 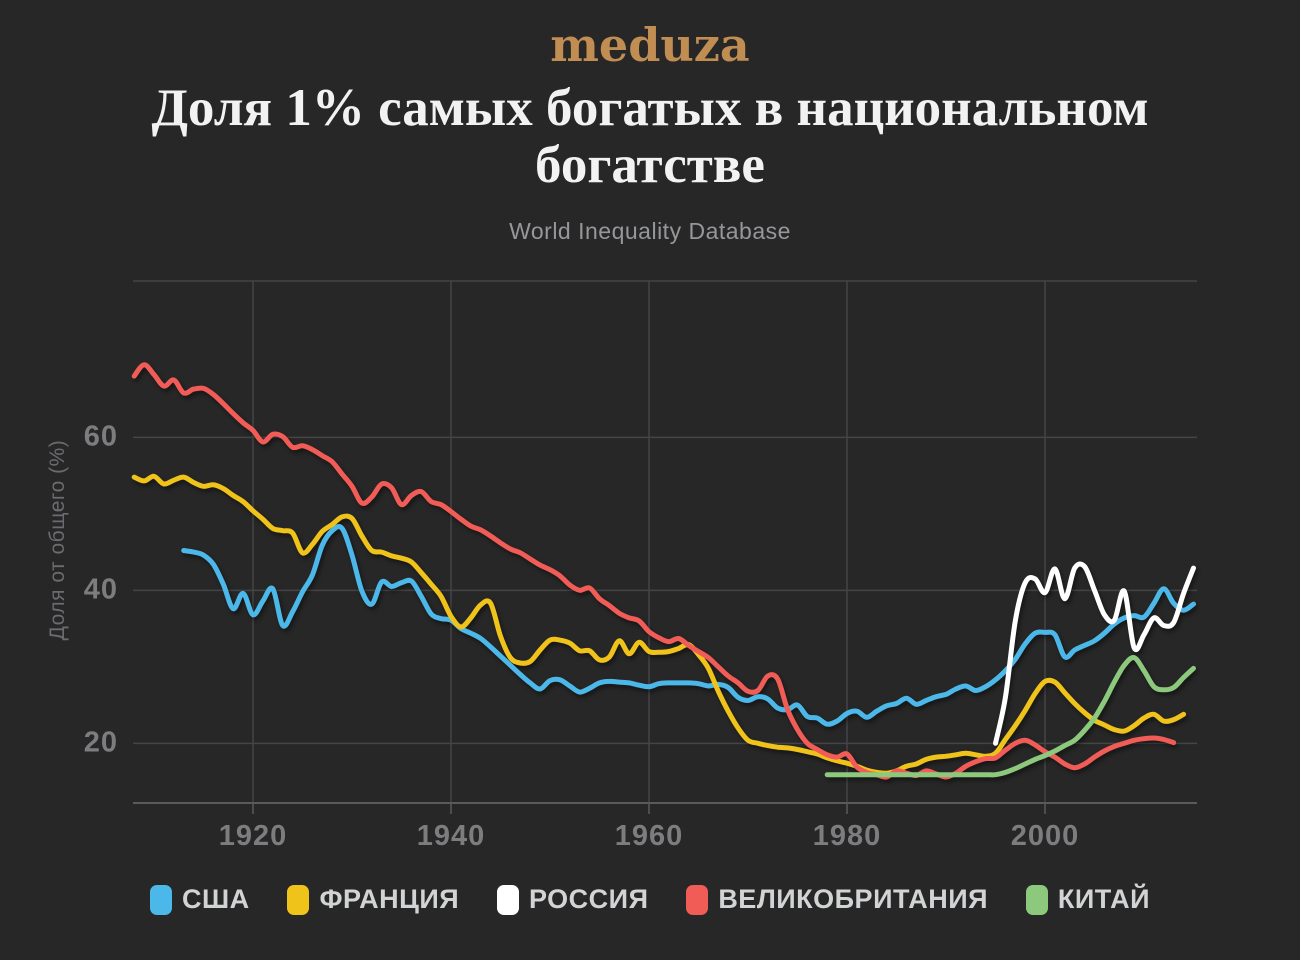 What do you see at coordinates (298, 899) in the screenshot?
I see `legend-swatch-france` at bounding box center [298, 899].